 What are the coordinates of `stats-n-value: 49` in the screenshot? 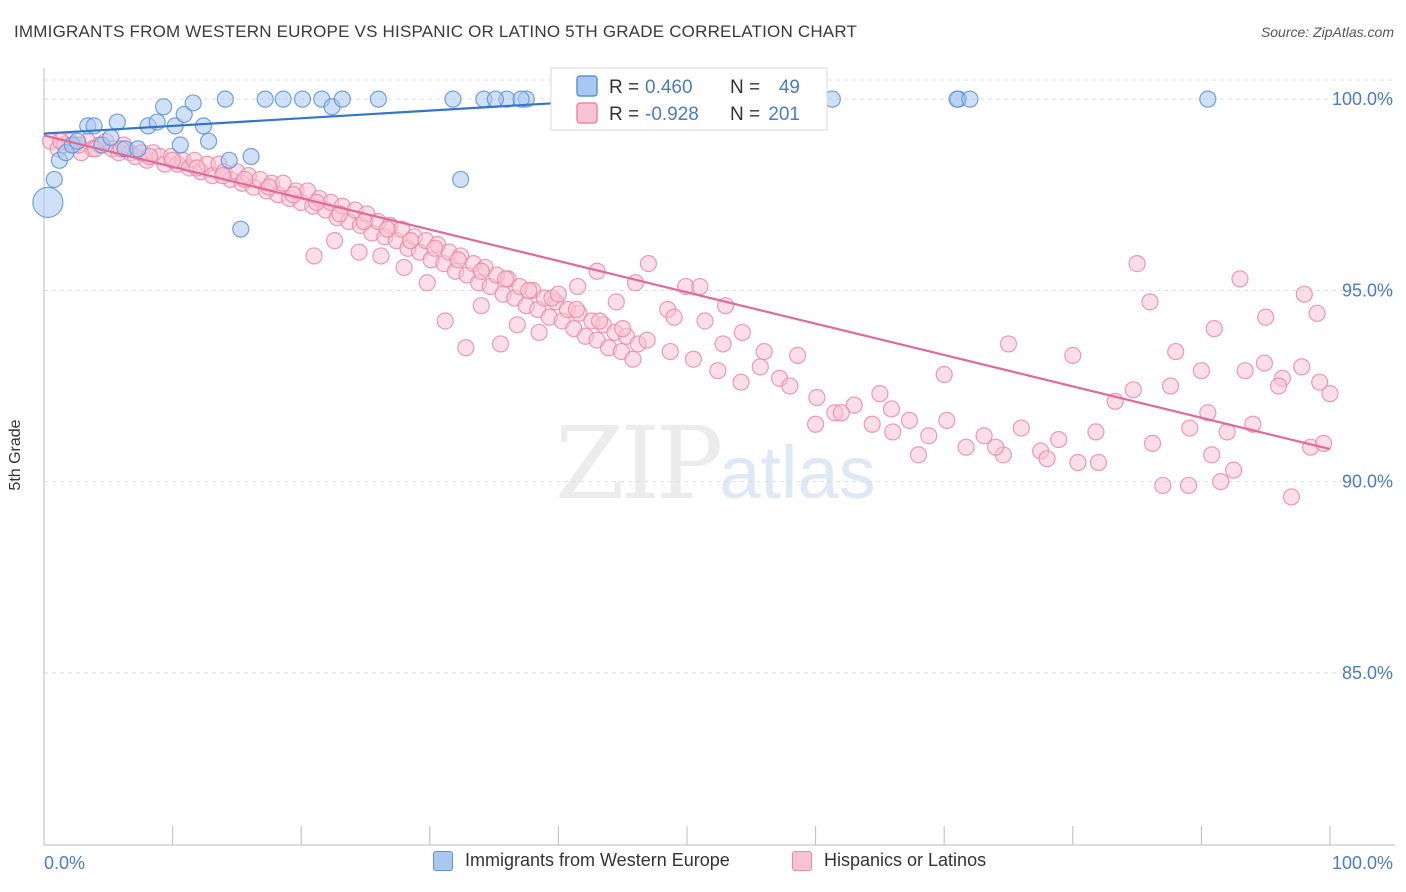 It's located at (789, 87).